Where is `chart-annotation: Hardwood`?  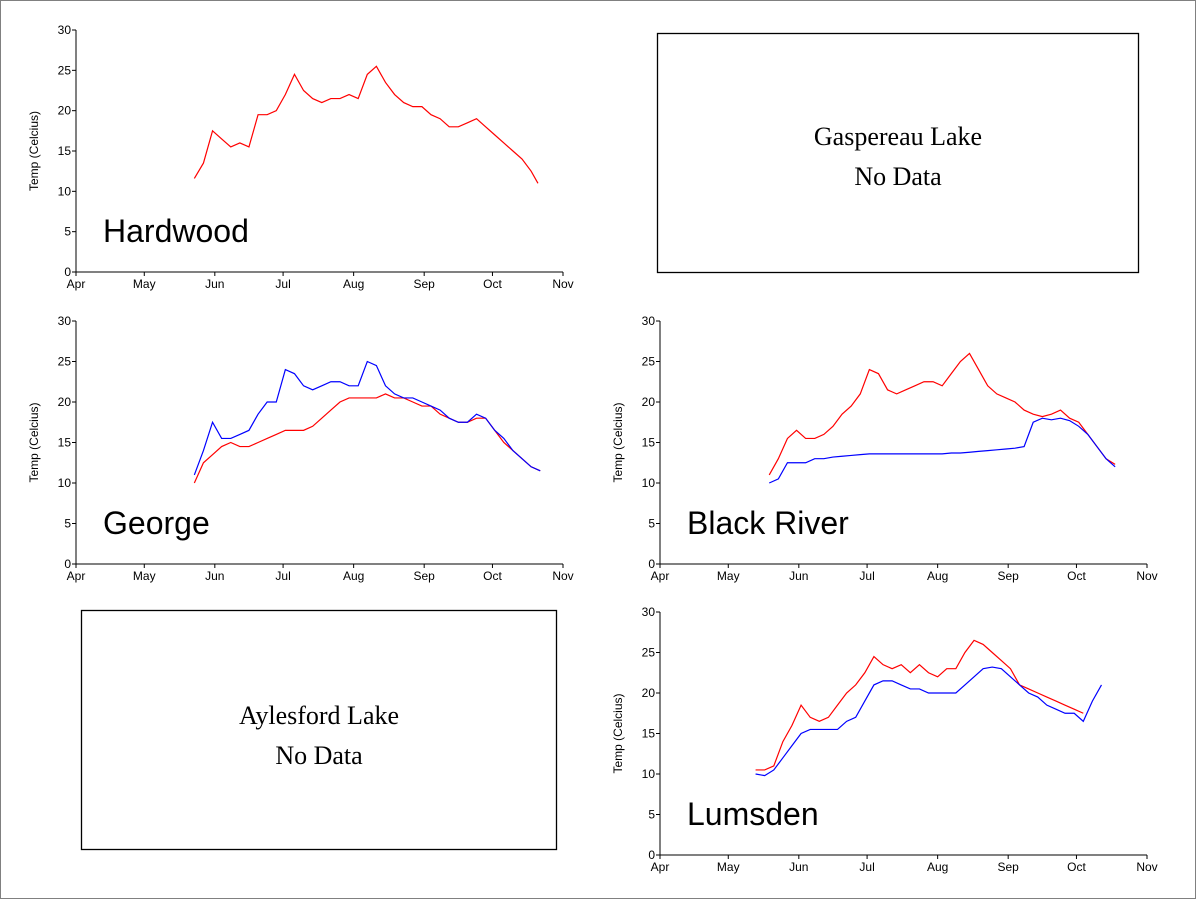
chart-annotation: Hardwood is located at coordinates (176, 231).